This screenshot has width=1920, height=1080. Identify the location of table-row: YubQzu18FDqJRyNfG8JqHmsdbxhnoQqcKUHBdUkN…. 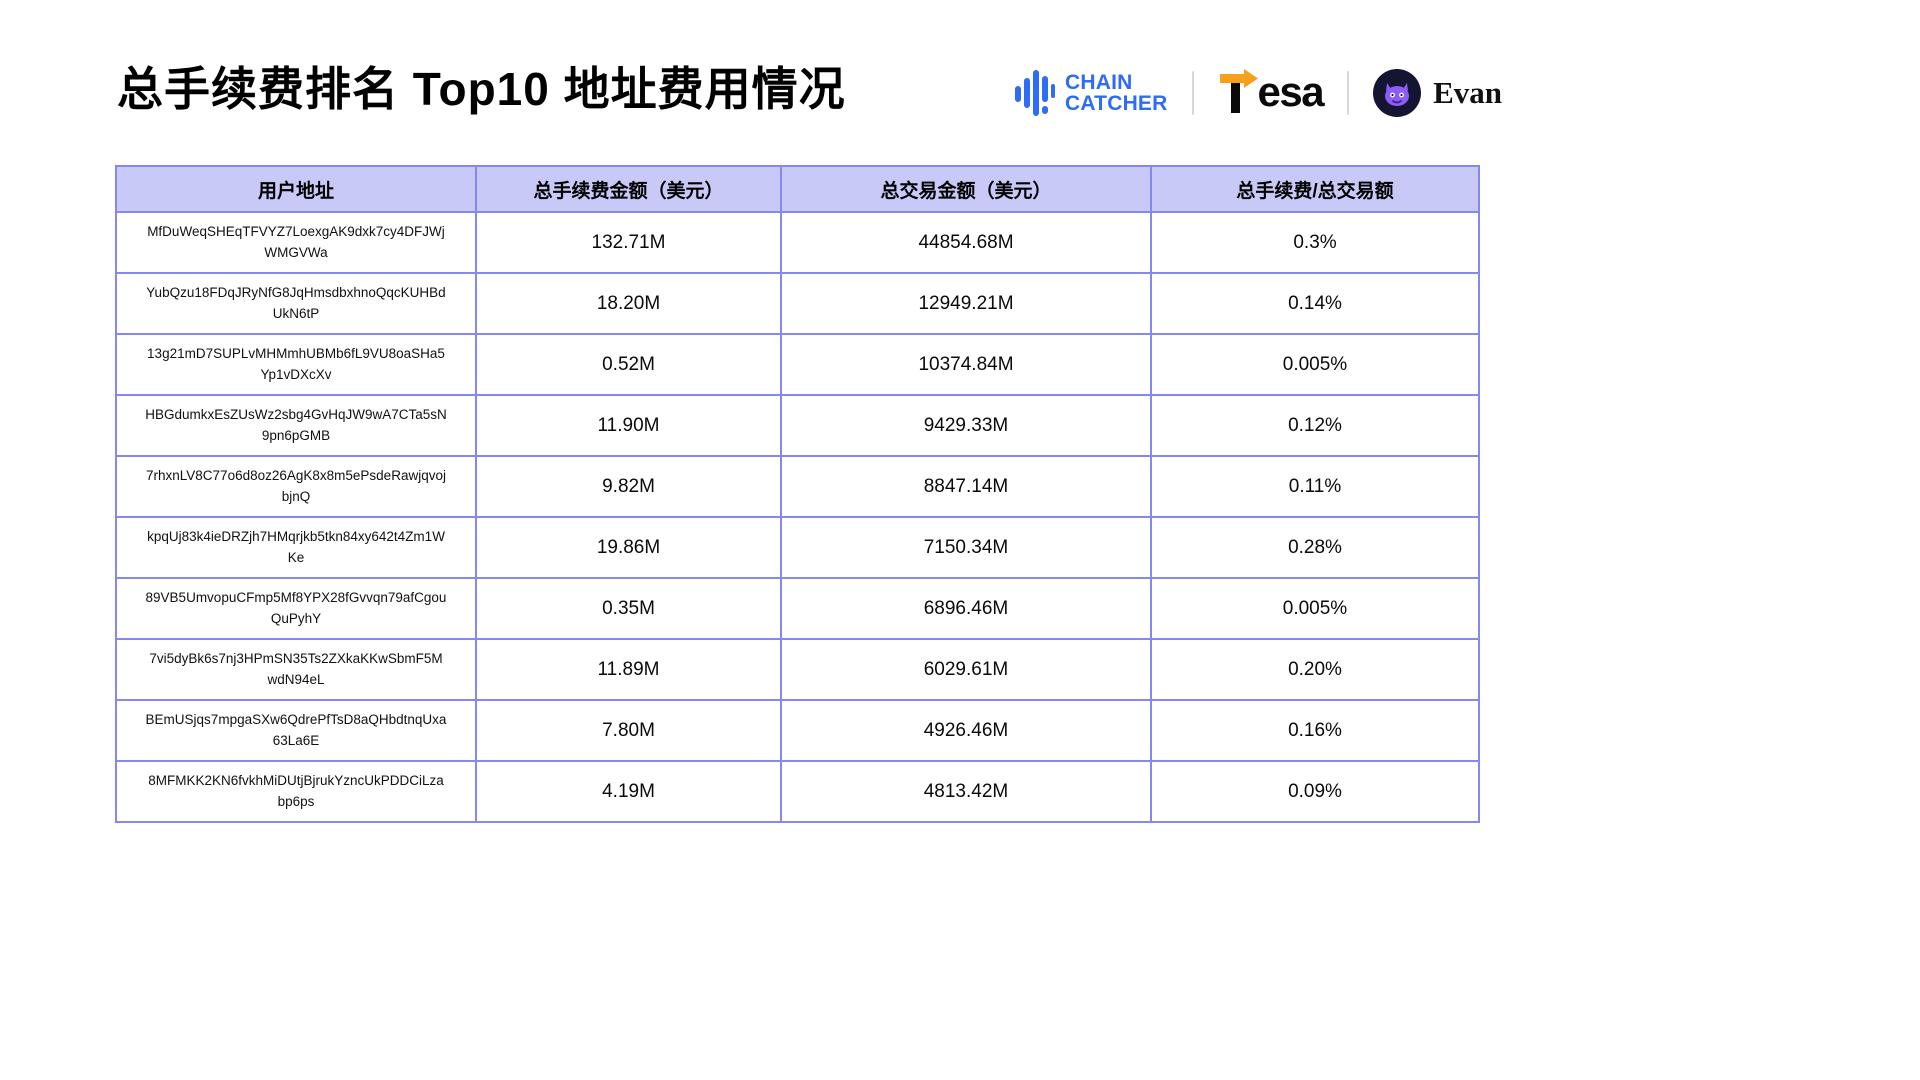
(797, 303).